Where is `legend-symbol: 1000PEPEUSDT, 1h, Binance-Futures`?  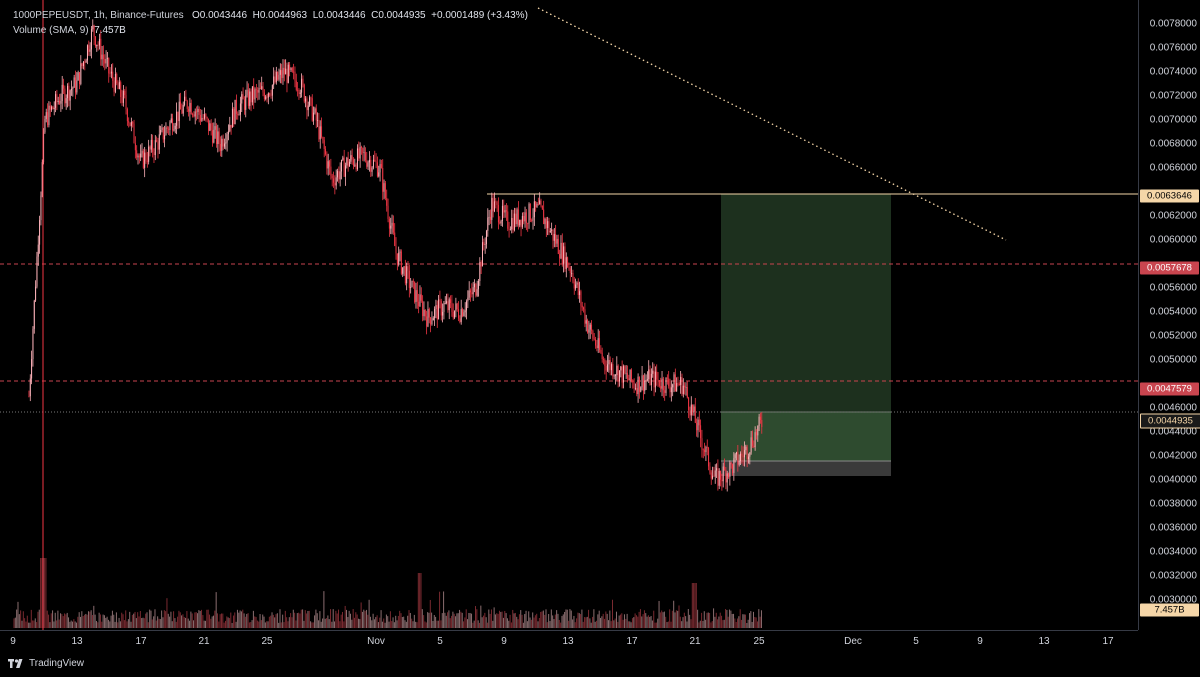 legend-symbol: 1000PEPEUSDT, 1h, Binance-Futures is located at coordinates (98, 15).